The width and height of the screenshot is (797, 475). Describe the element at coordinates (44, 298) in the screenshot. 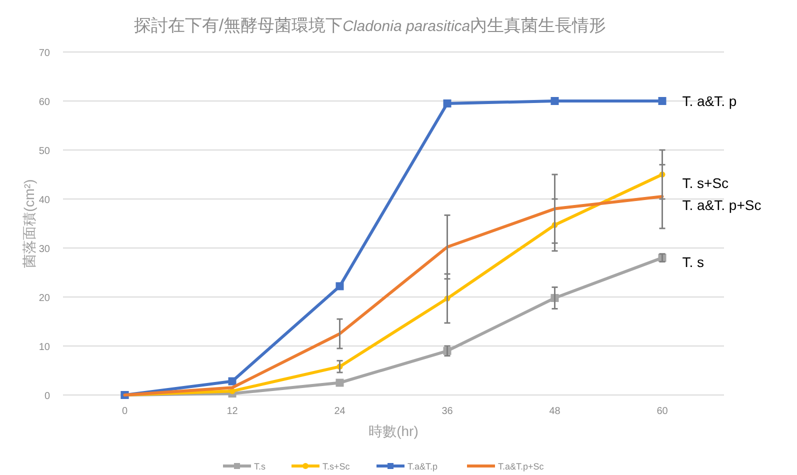

I see `y-tick-label: 20` at that location.